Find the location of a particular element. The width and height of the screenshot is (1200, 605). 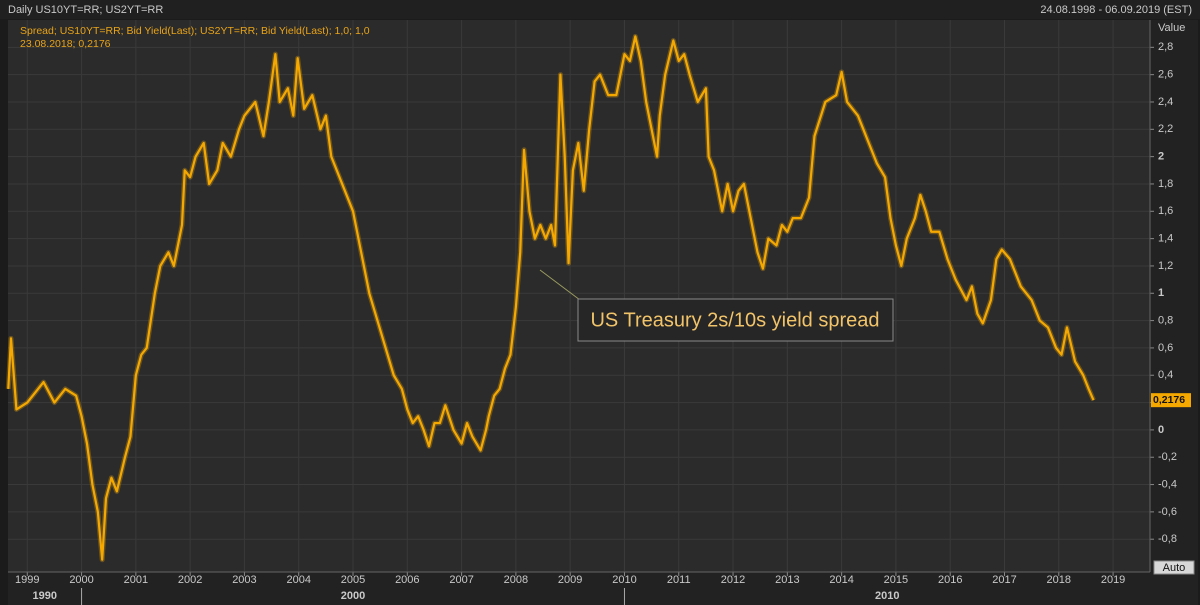

x-tick-label: 2014 is located at coordinates (841, 580).